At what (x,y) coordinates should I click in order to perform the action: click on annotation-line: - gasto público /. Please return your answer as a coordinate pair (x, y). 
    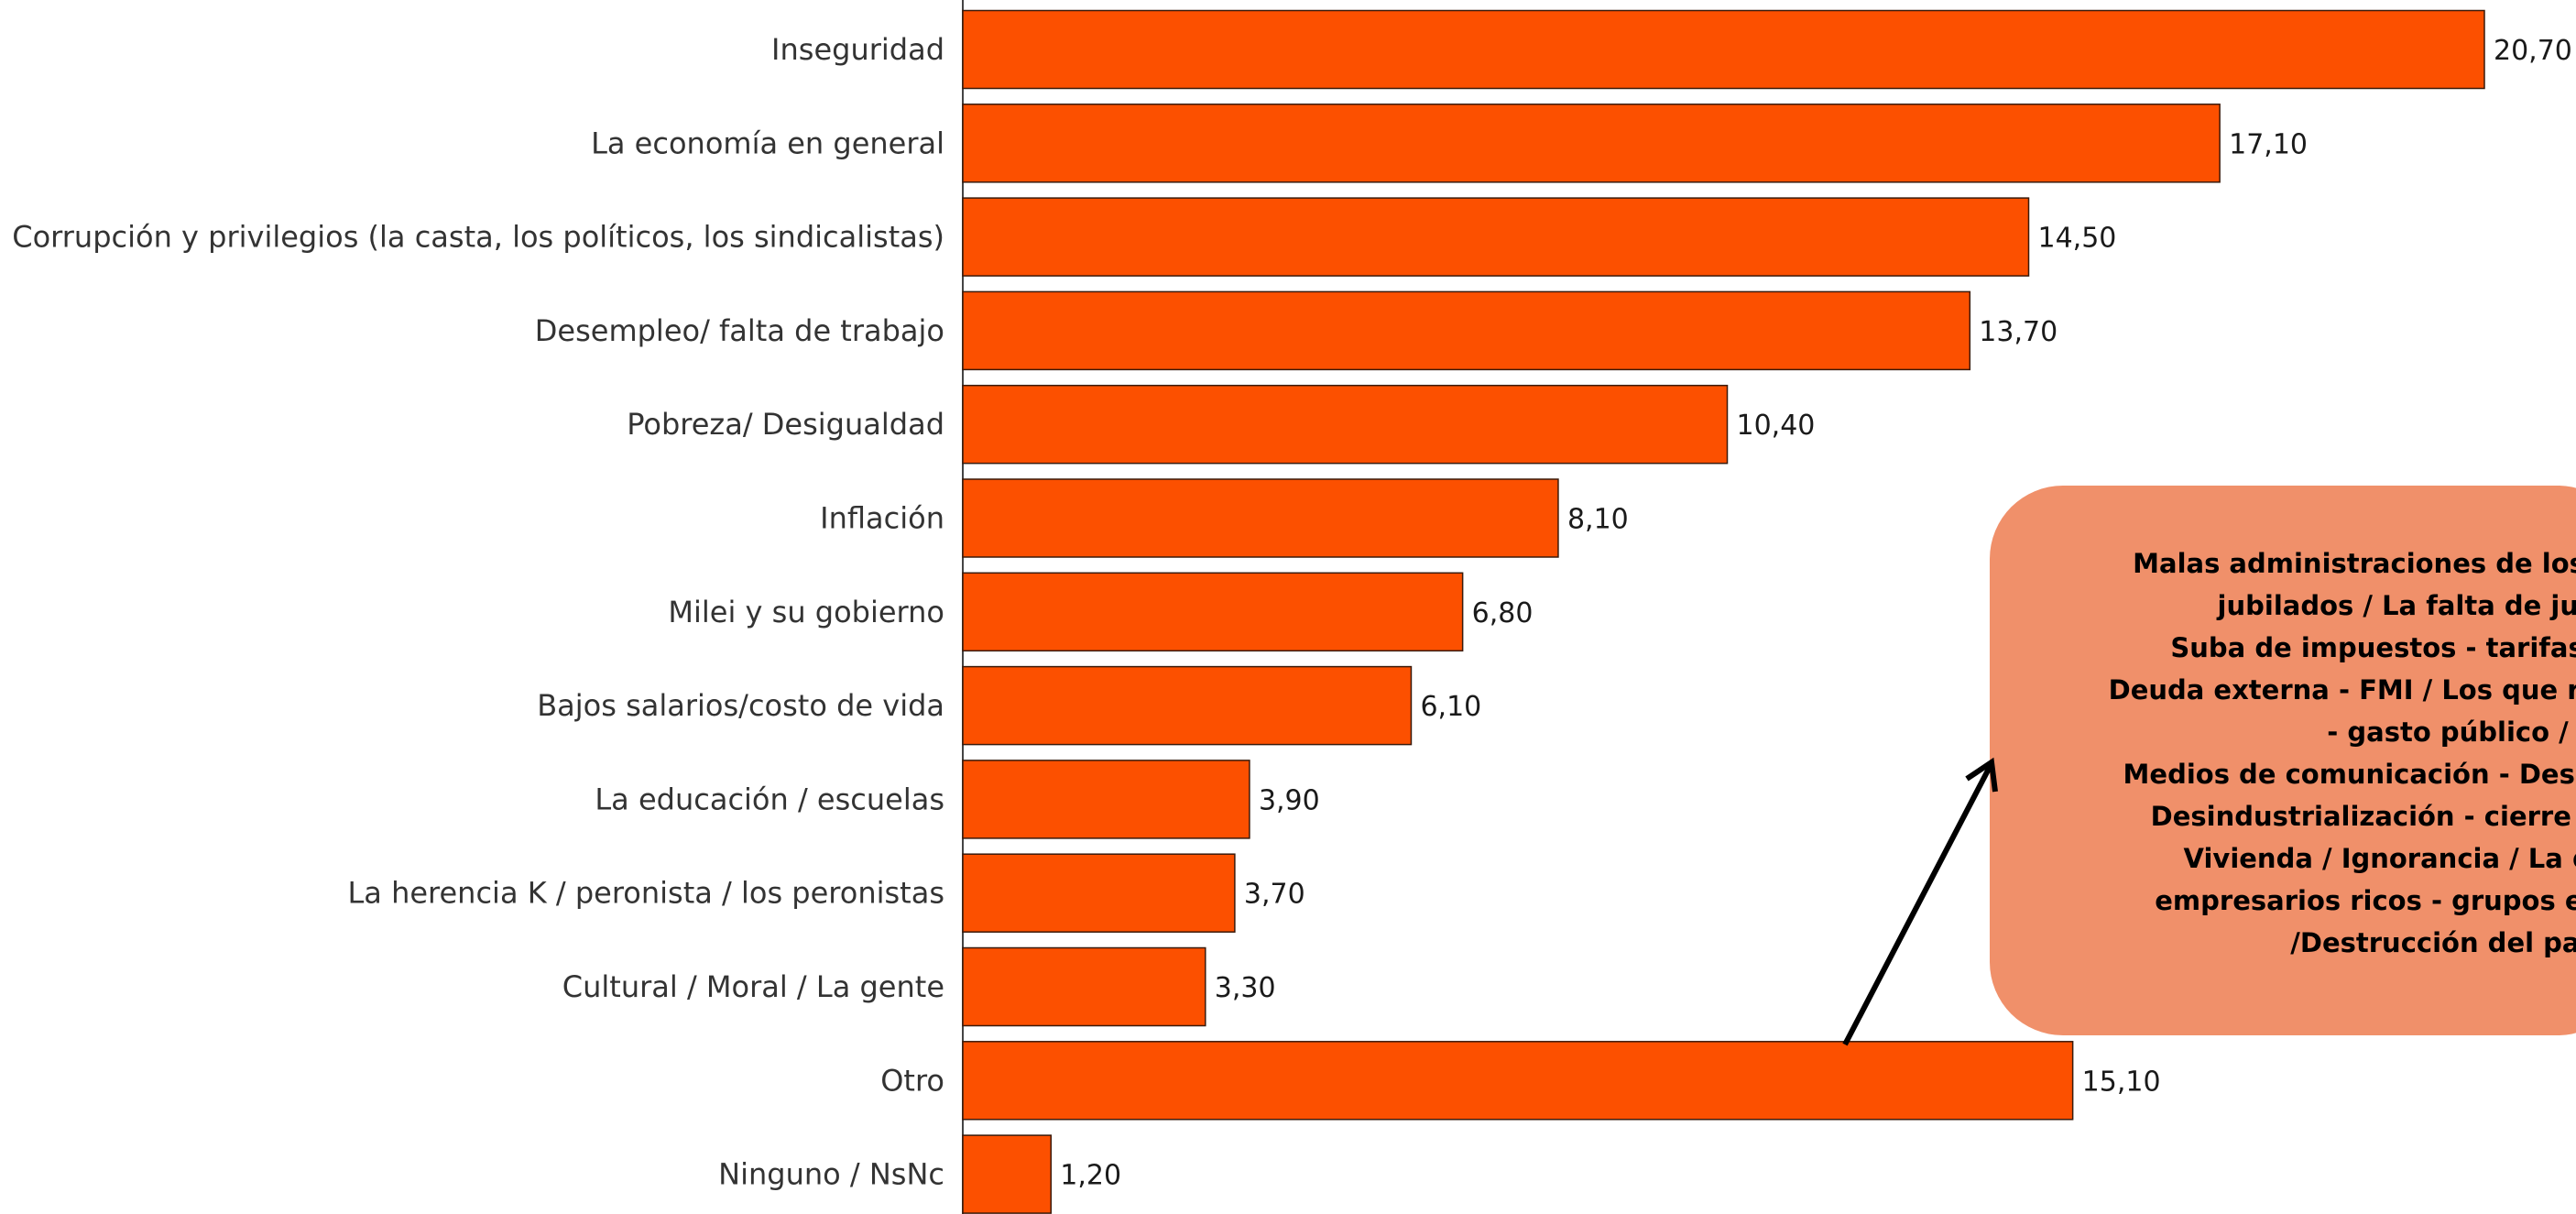
    Looking at the image, I should click on (2448, 732).